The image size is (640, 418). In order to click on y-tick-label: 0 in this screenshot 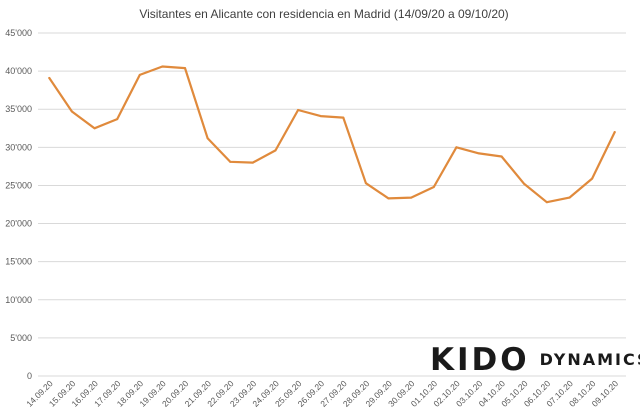, I will do `click(29, 376)`.